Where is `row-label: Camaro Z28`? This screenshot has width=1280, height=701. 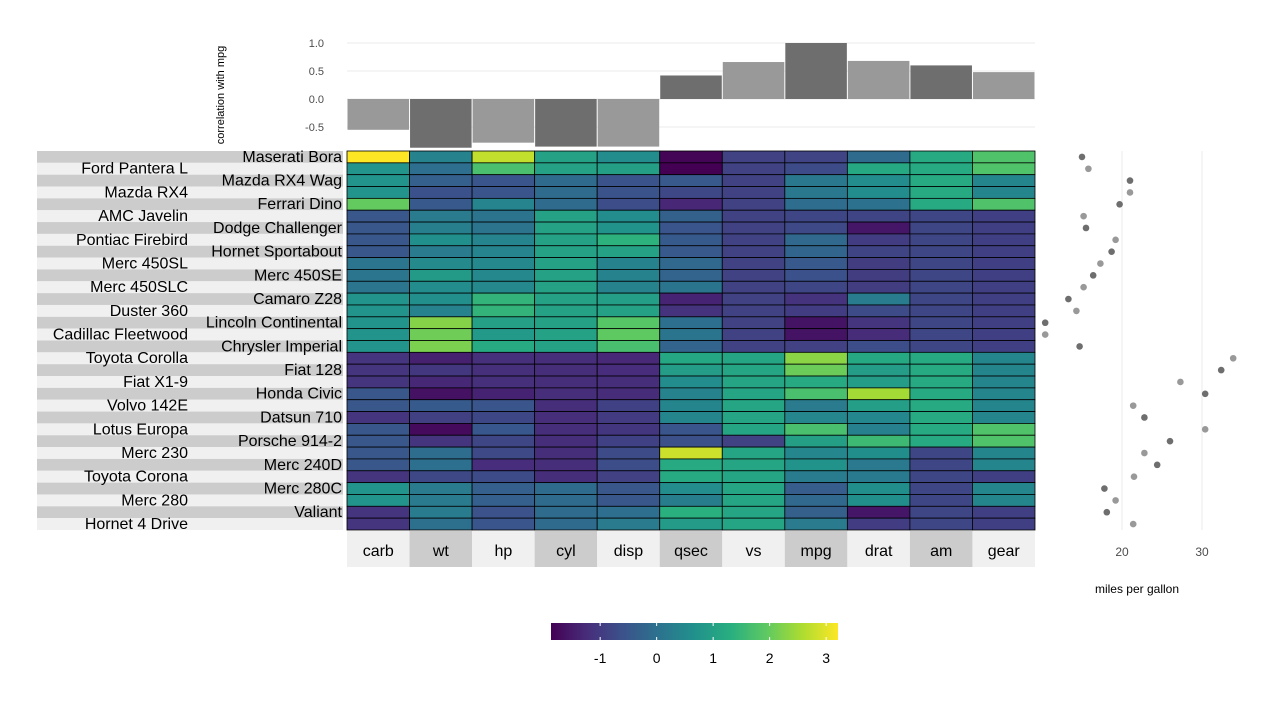
row-label: Camaro Z28 is located at coordinates (297, 299).